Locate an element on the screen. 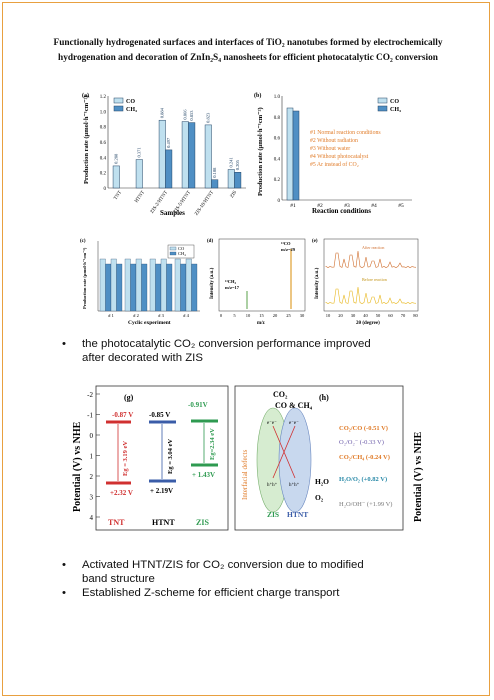 This screenshot has height=700, width=494. fig-d-x-tick: 0 is located at coordinates (221, 315).